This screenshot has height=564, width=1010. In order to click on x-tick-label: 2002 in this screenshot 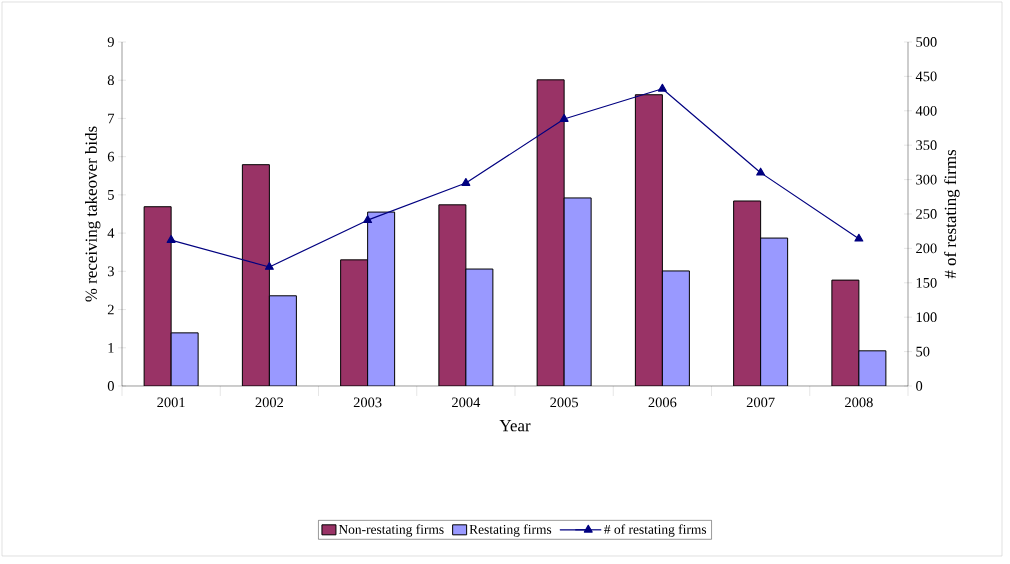, I will do `click(269, 402)`.